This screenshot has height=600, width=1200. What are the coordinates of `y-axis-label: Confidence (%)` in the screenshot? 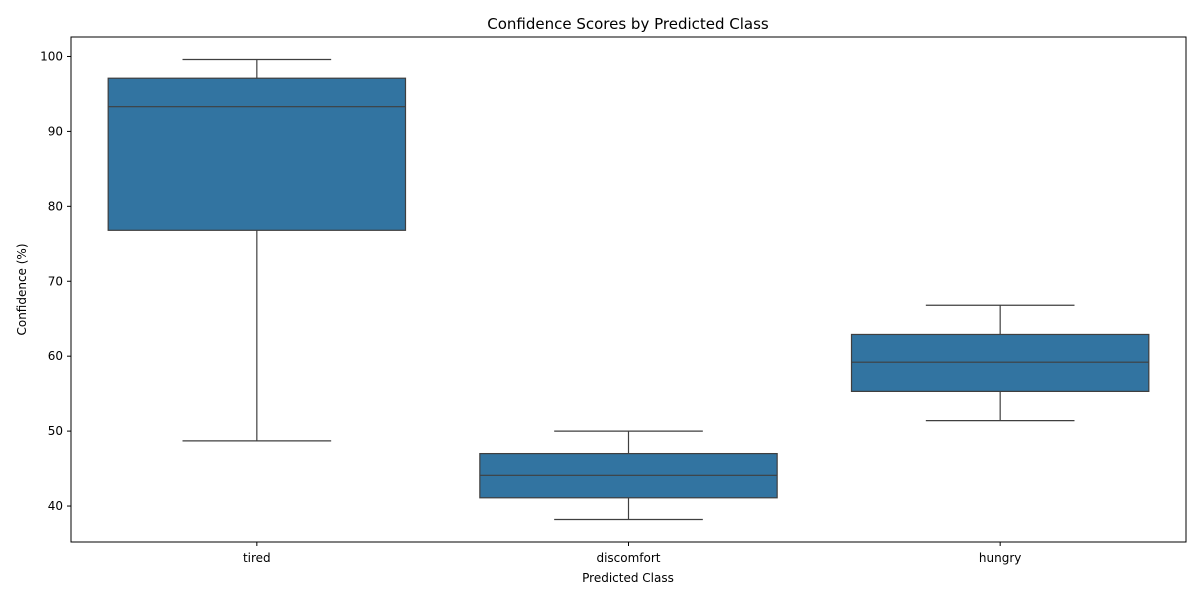 It's located at (22, 289).